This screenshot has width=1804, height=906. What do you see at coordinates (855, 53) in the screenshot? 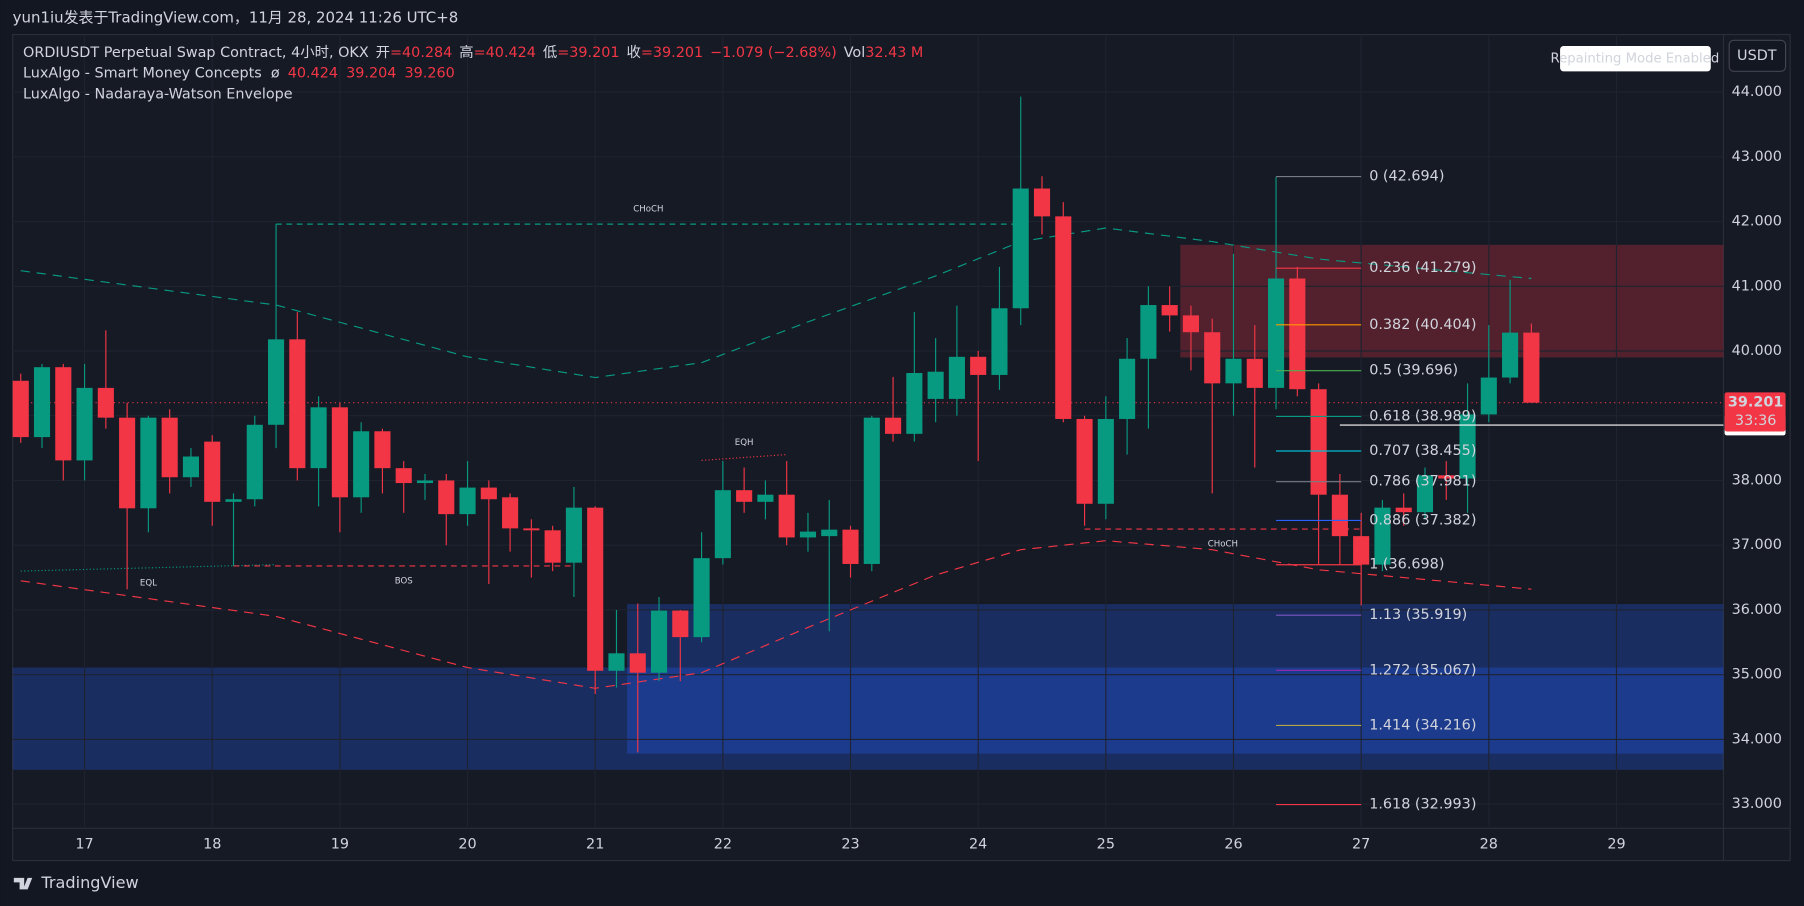
I see `legend-vol-label: Vol` at bounding box center [855, 53].